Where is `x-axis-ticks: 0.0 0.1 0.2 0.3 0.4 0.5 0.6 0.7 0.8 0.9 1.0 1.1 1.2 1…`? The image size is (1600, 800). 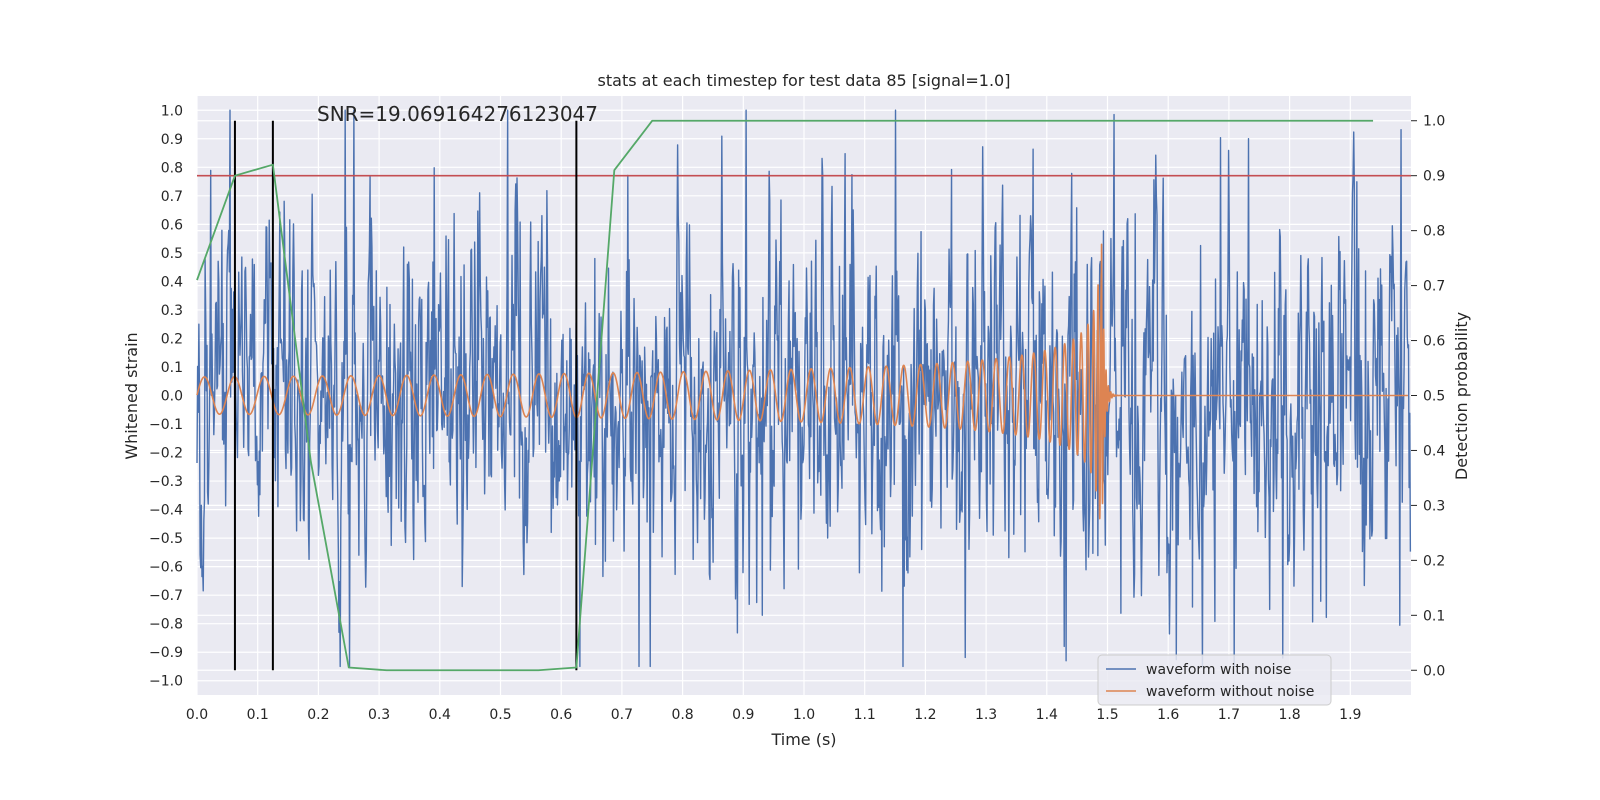 x-axis-ticks: 0.0 0.1 0.2 0.3 0.4 0.5 0.6 0.7 0.8 0.9 1.0 1.1 1.2 1… is located at coordinates (774, 715).